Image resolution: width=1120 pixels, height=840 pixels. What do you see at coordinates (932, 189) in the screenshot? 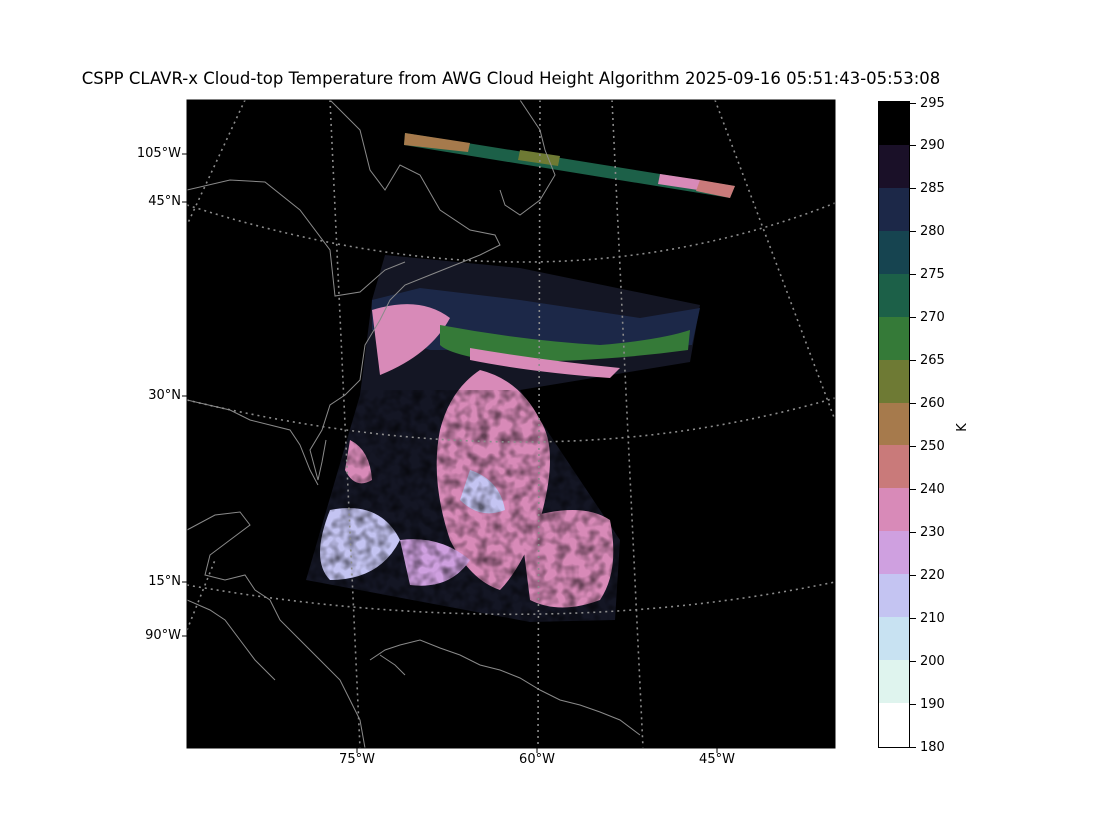
I see `colorbar-tick-label: 285` at bounding box center [932, 189].